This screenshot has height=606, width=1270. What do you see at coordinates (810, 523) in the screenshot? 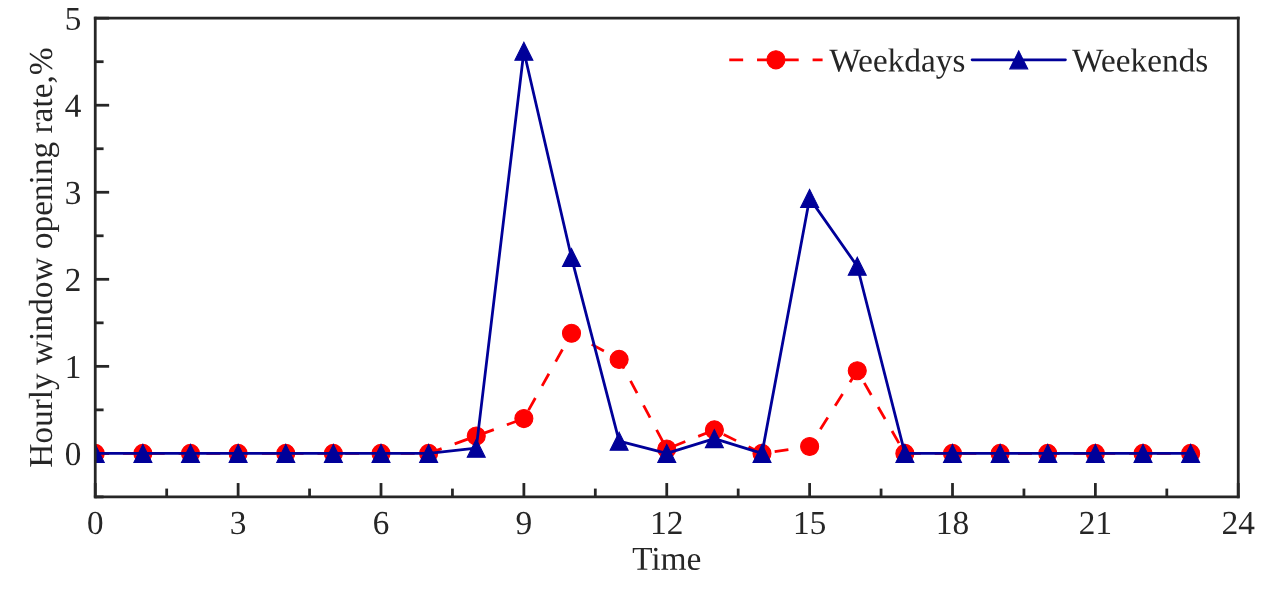
I see `x-tick-label: 15` at bounding box center [810, 523].